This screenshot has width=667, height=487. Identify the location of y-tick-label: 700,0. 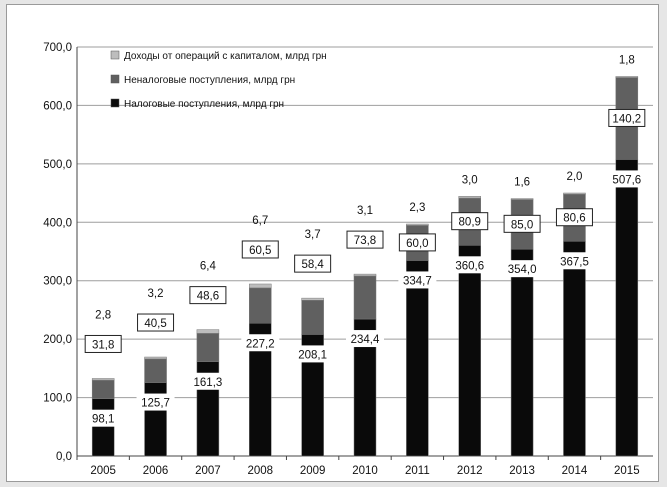
(57, 48).